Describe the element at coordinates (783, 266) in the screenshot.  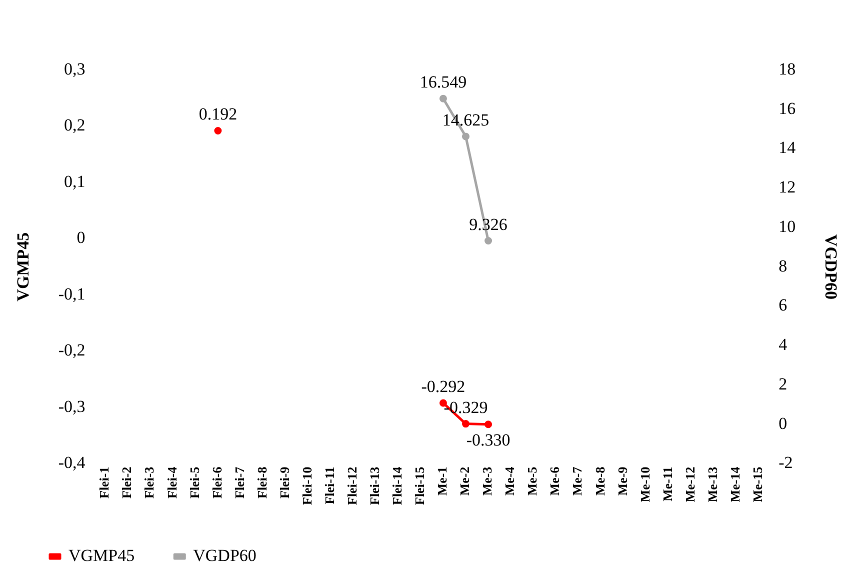
I see `y2-tick-label: 8` at that location.